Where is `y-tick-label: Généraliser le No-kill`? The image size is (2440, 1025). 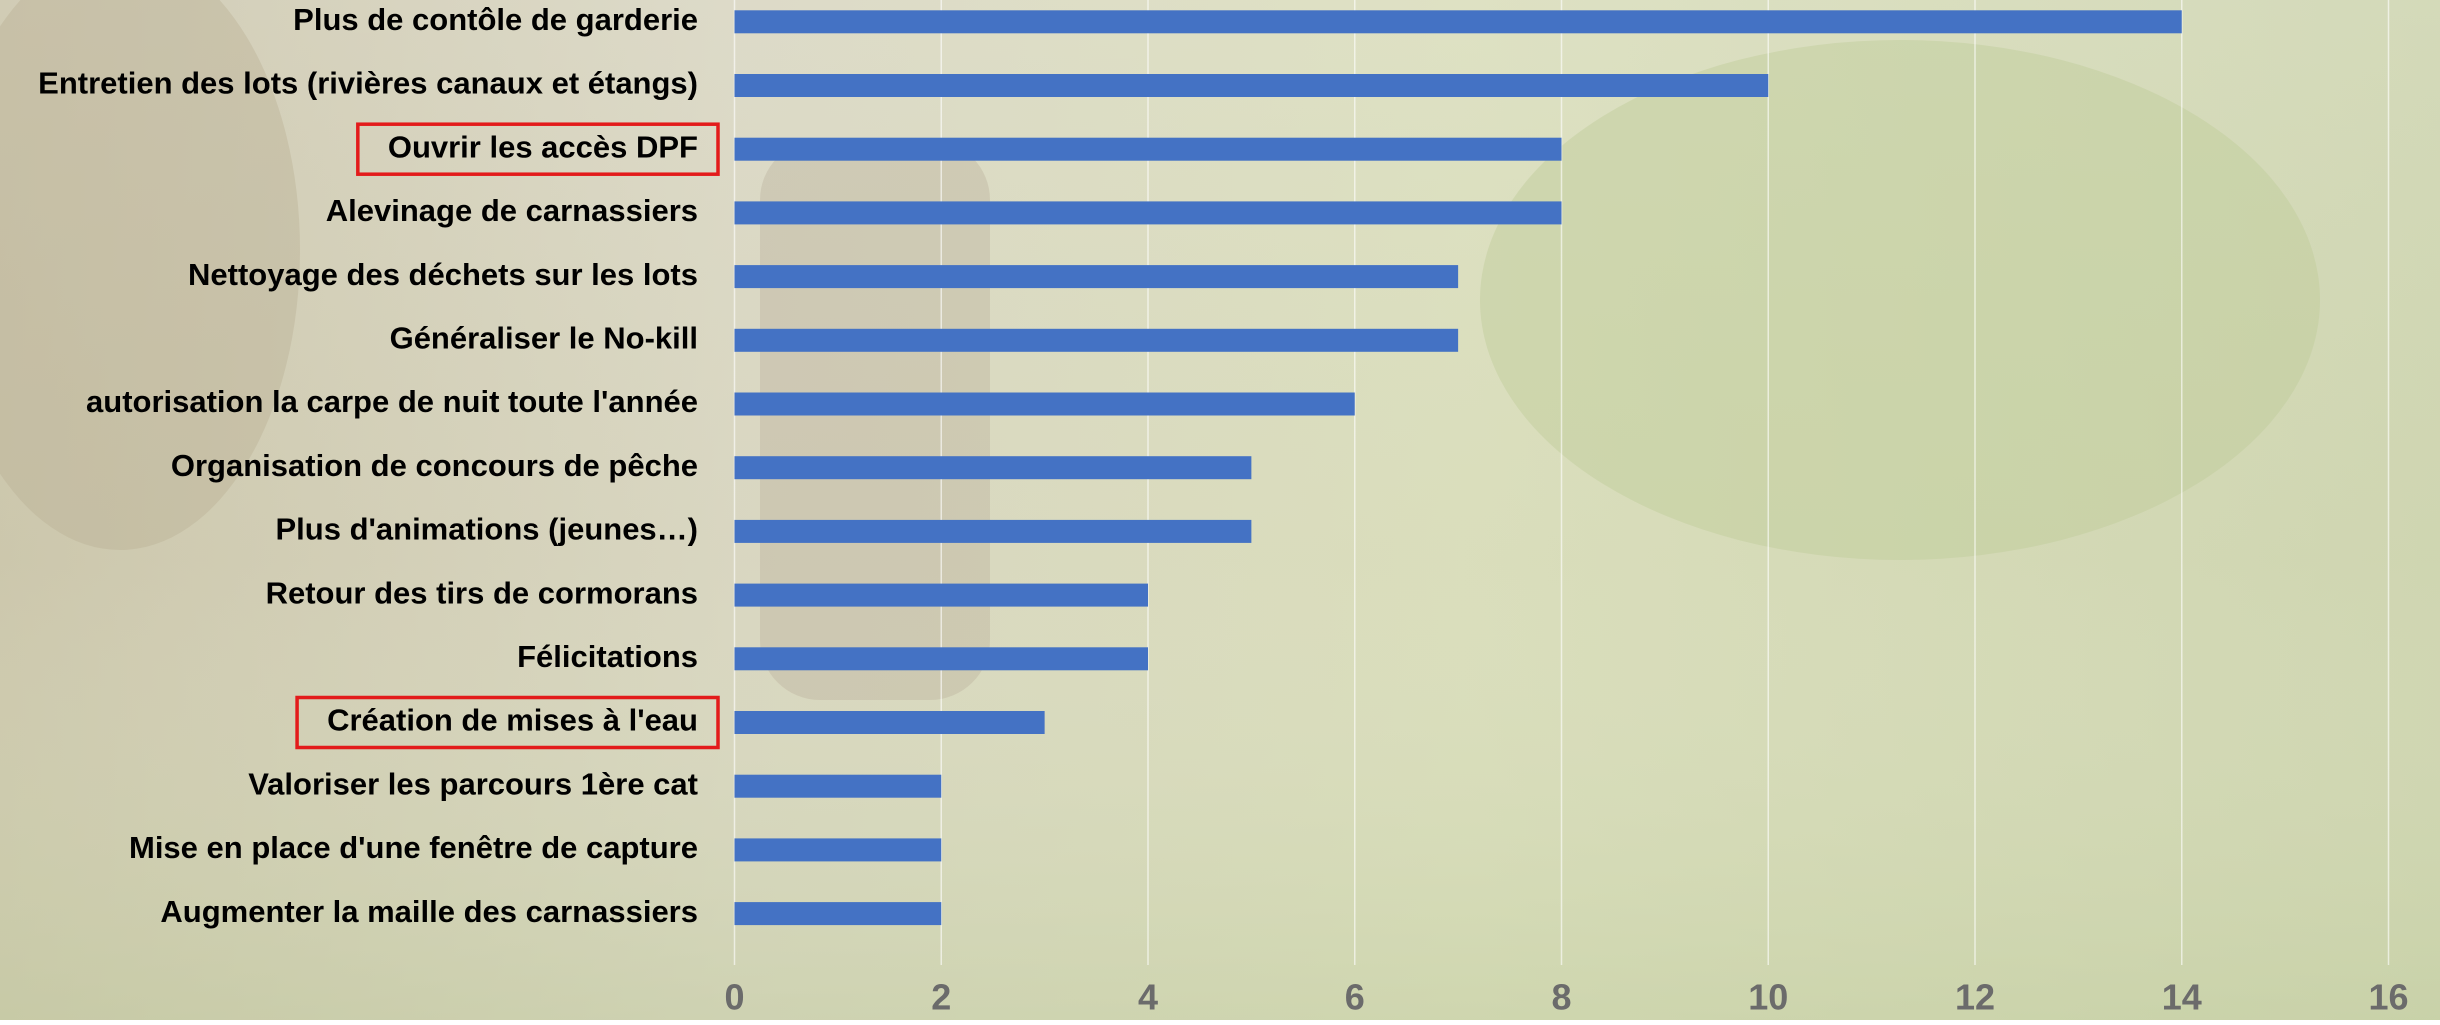 y-tick-label: Généraliser le No-kill is located at coordinates (544, 337).